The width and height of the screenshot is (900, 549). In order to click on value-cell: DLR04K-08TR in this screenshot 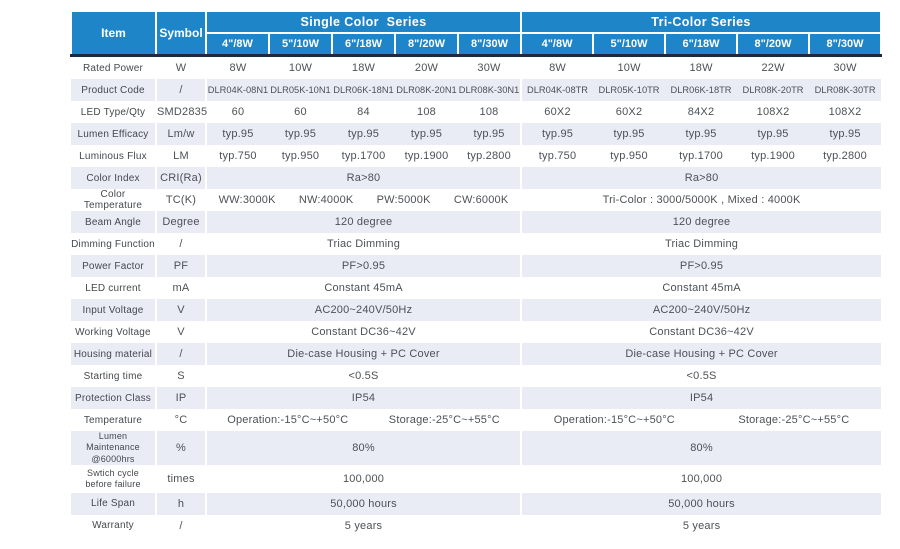, I will do `click(557, 90)`.